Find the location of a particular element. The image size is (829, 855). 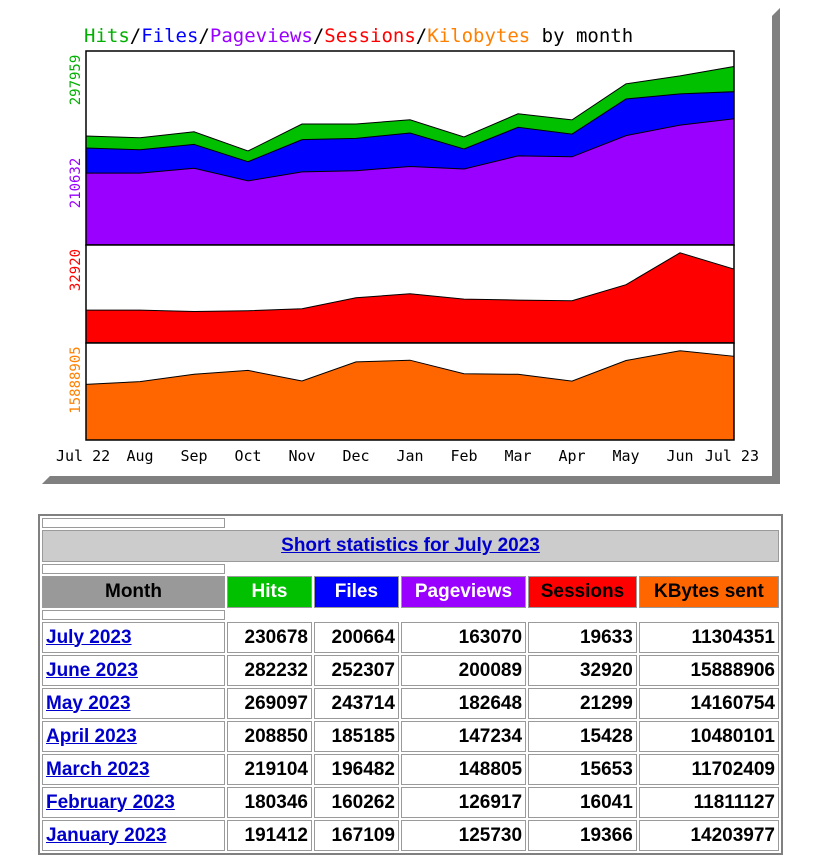

sessions-cell: 21299 is located at coordinates (582, 703).